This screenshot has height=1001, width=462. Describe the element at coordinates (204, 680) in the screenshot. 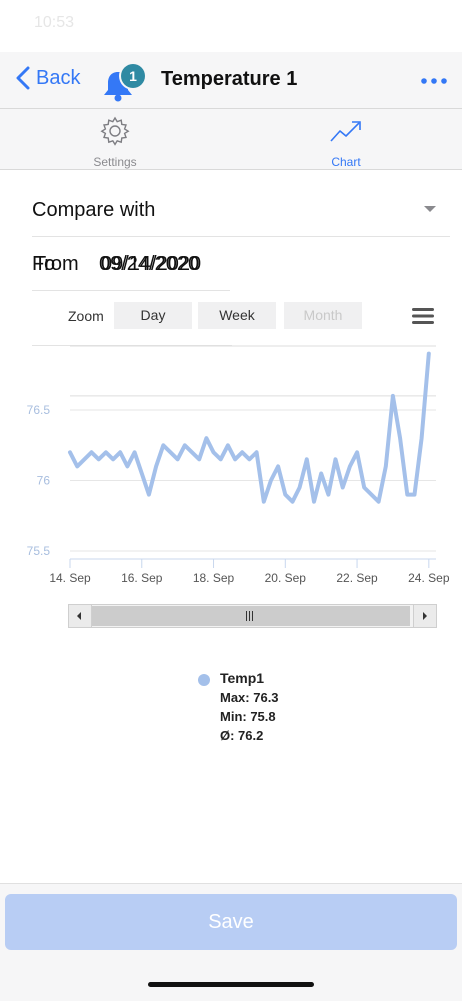

I see `legend-series-marker` at that location.